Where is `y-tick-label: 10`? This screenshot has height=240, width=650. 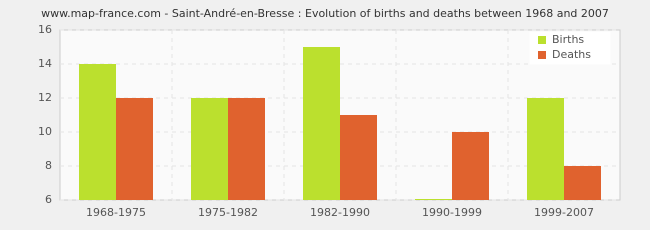 y-tick-label: 10 is located at coordinates (45, 131).